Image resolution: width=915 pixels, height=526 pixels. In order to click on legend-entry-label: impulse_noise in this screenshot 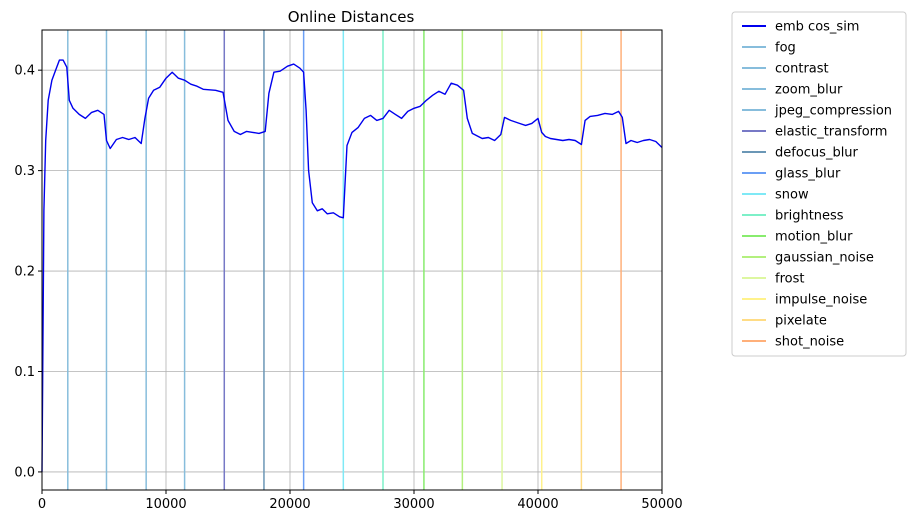, I will do `click(821, 300)`.